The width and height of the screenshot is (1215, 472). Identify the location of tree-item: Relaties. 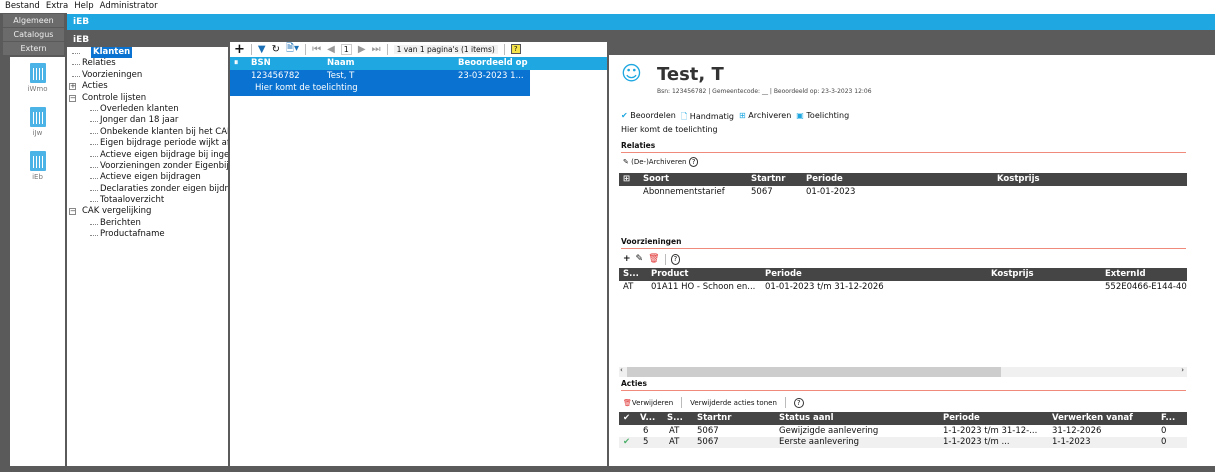
(147, 63).